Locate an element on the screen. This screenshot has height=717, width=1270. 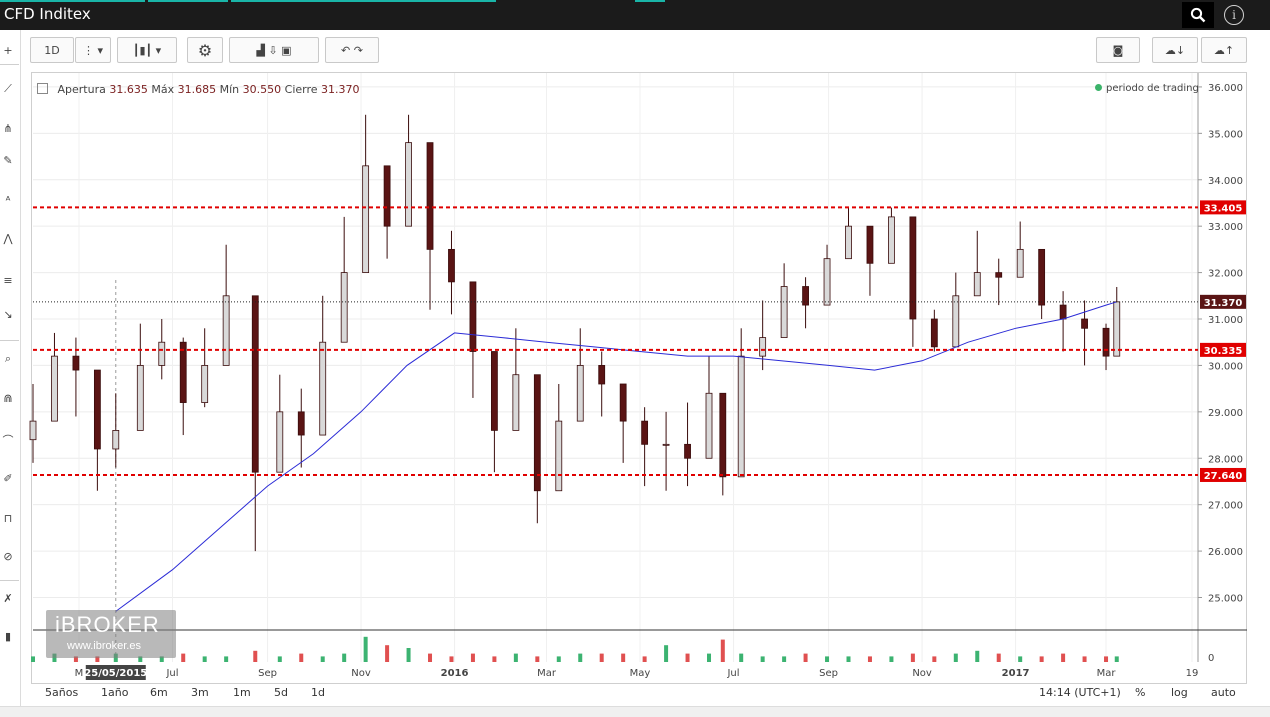
fib-tool-icon: ≡ is located at coordinates (8, 280).